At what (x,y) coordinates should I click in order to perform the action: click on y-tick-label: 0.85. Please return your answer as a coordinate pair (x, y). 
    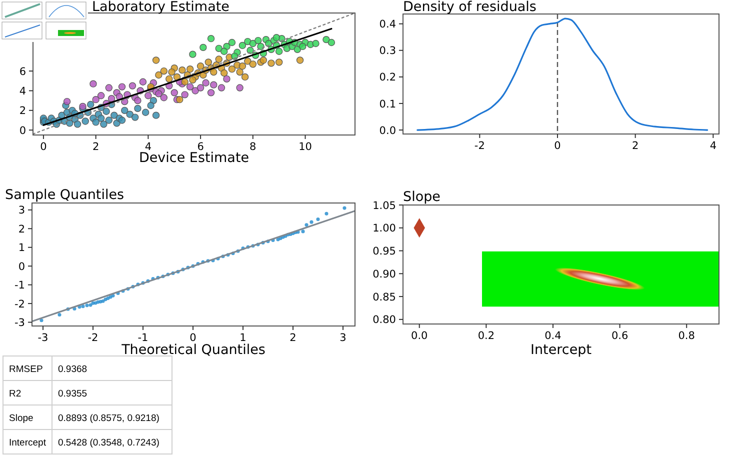
    Looking at the image, I should click on (384, 297).